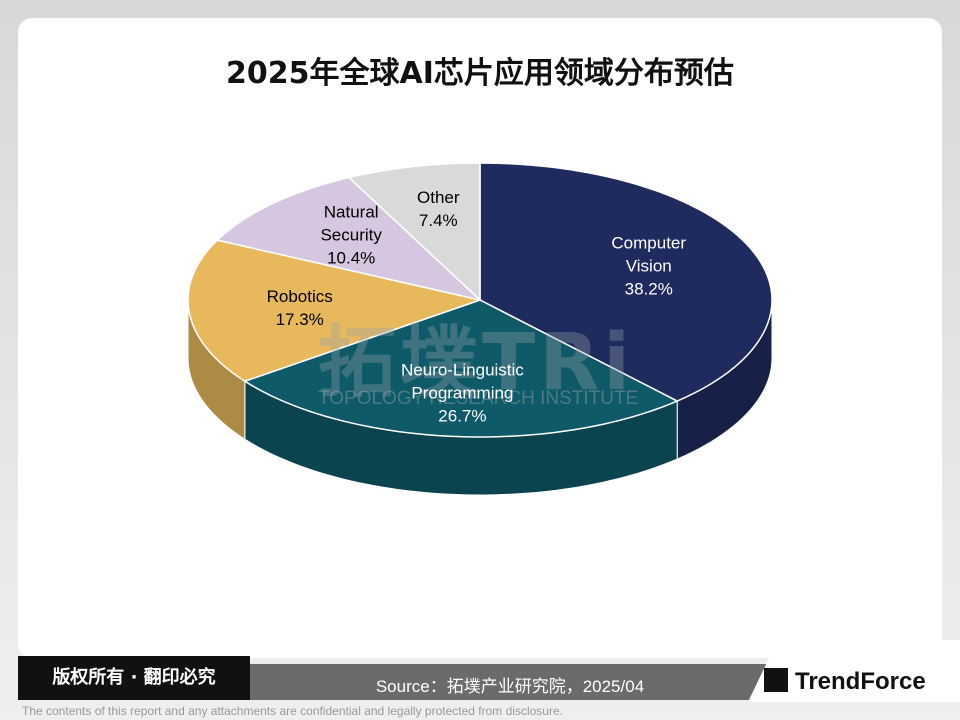  What do you see at coordinates (299, 320) in the screenshot?
I see `value-label: 17.3%` at bounding box center [299, 320].